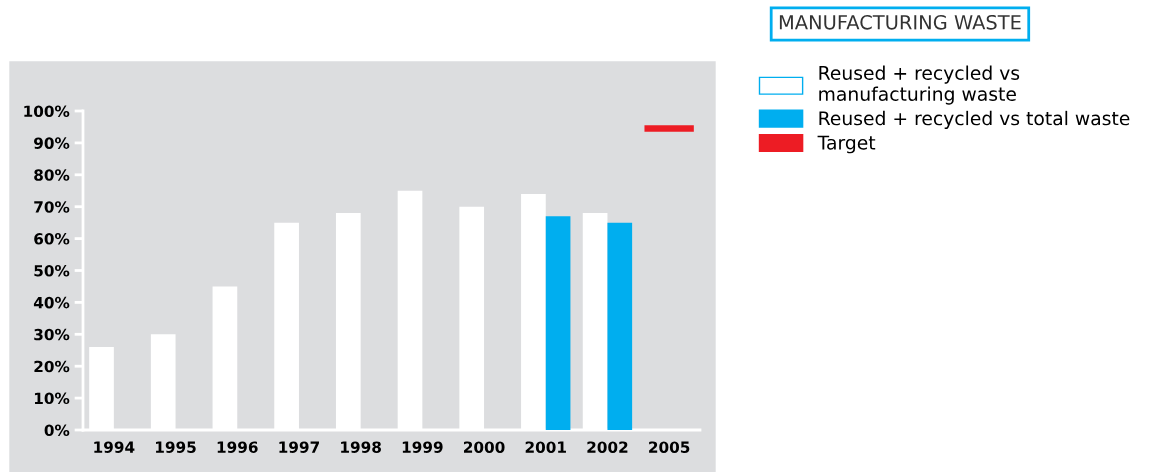  What do you see at coordinates (52, 270) in the screenshot?
I see `y-tick-label: 50%` at bounding box center [52, 270].